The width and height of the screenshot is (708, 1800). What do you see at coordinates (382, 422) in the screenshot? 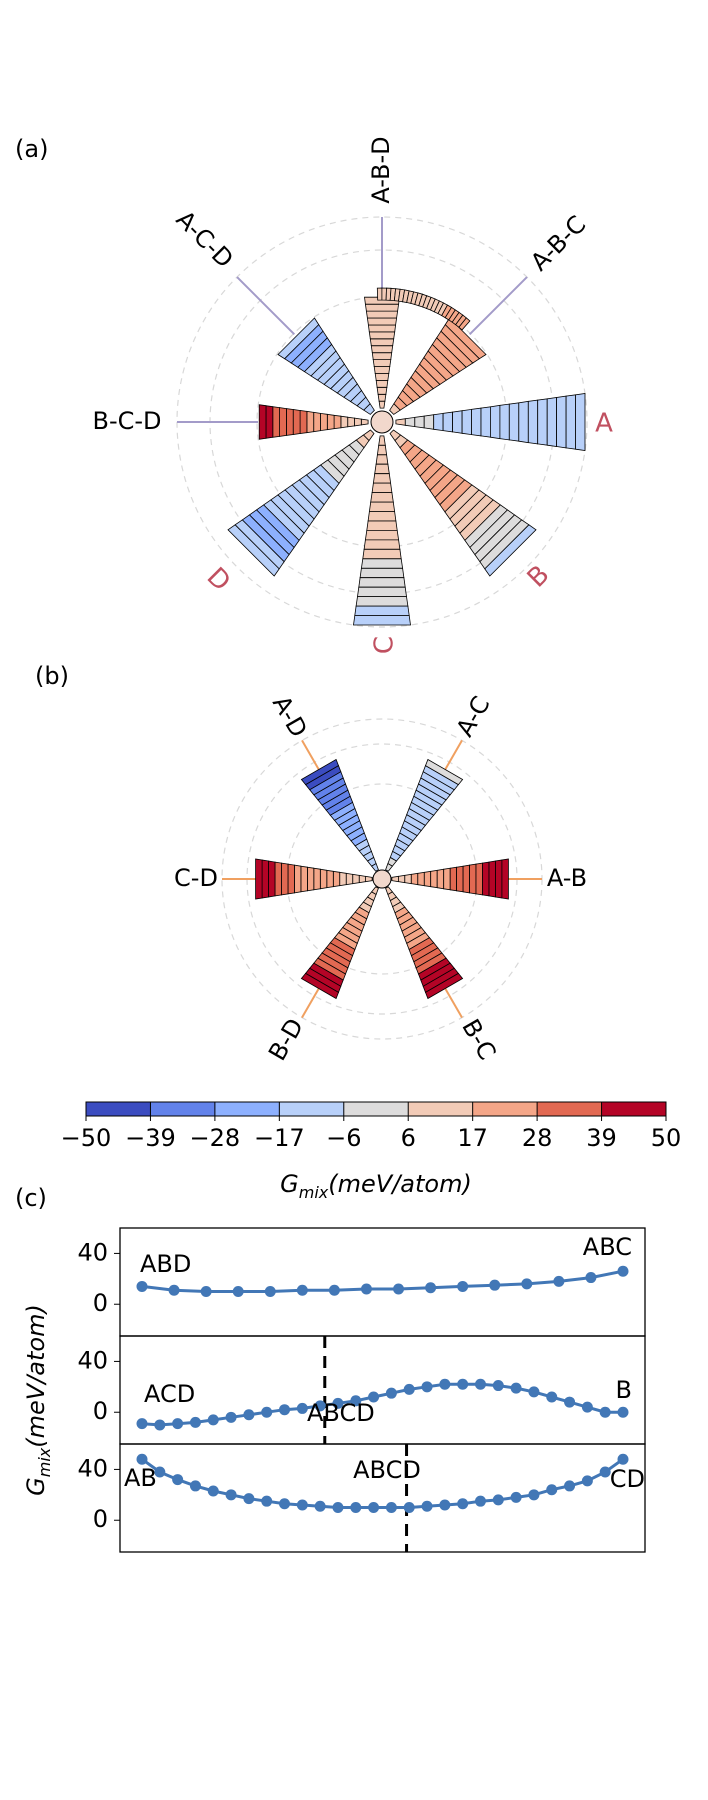
I see `center-dot-a` at bounding box center [382, 422].